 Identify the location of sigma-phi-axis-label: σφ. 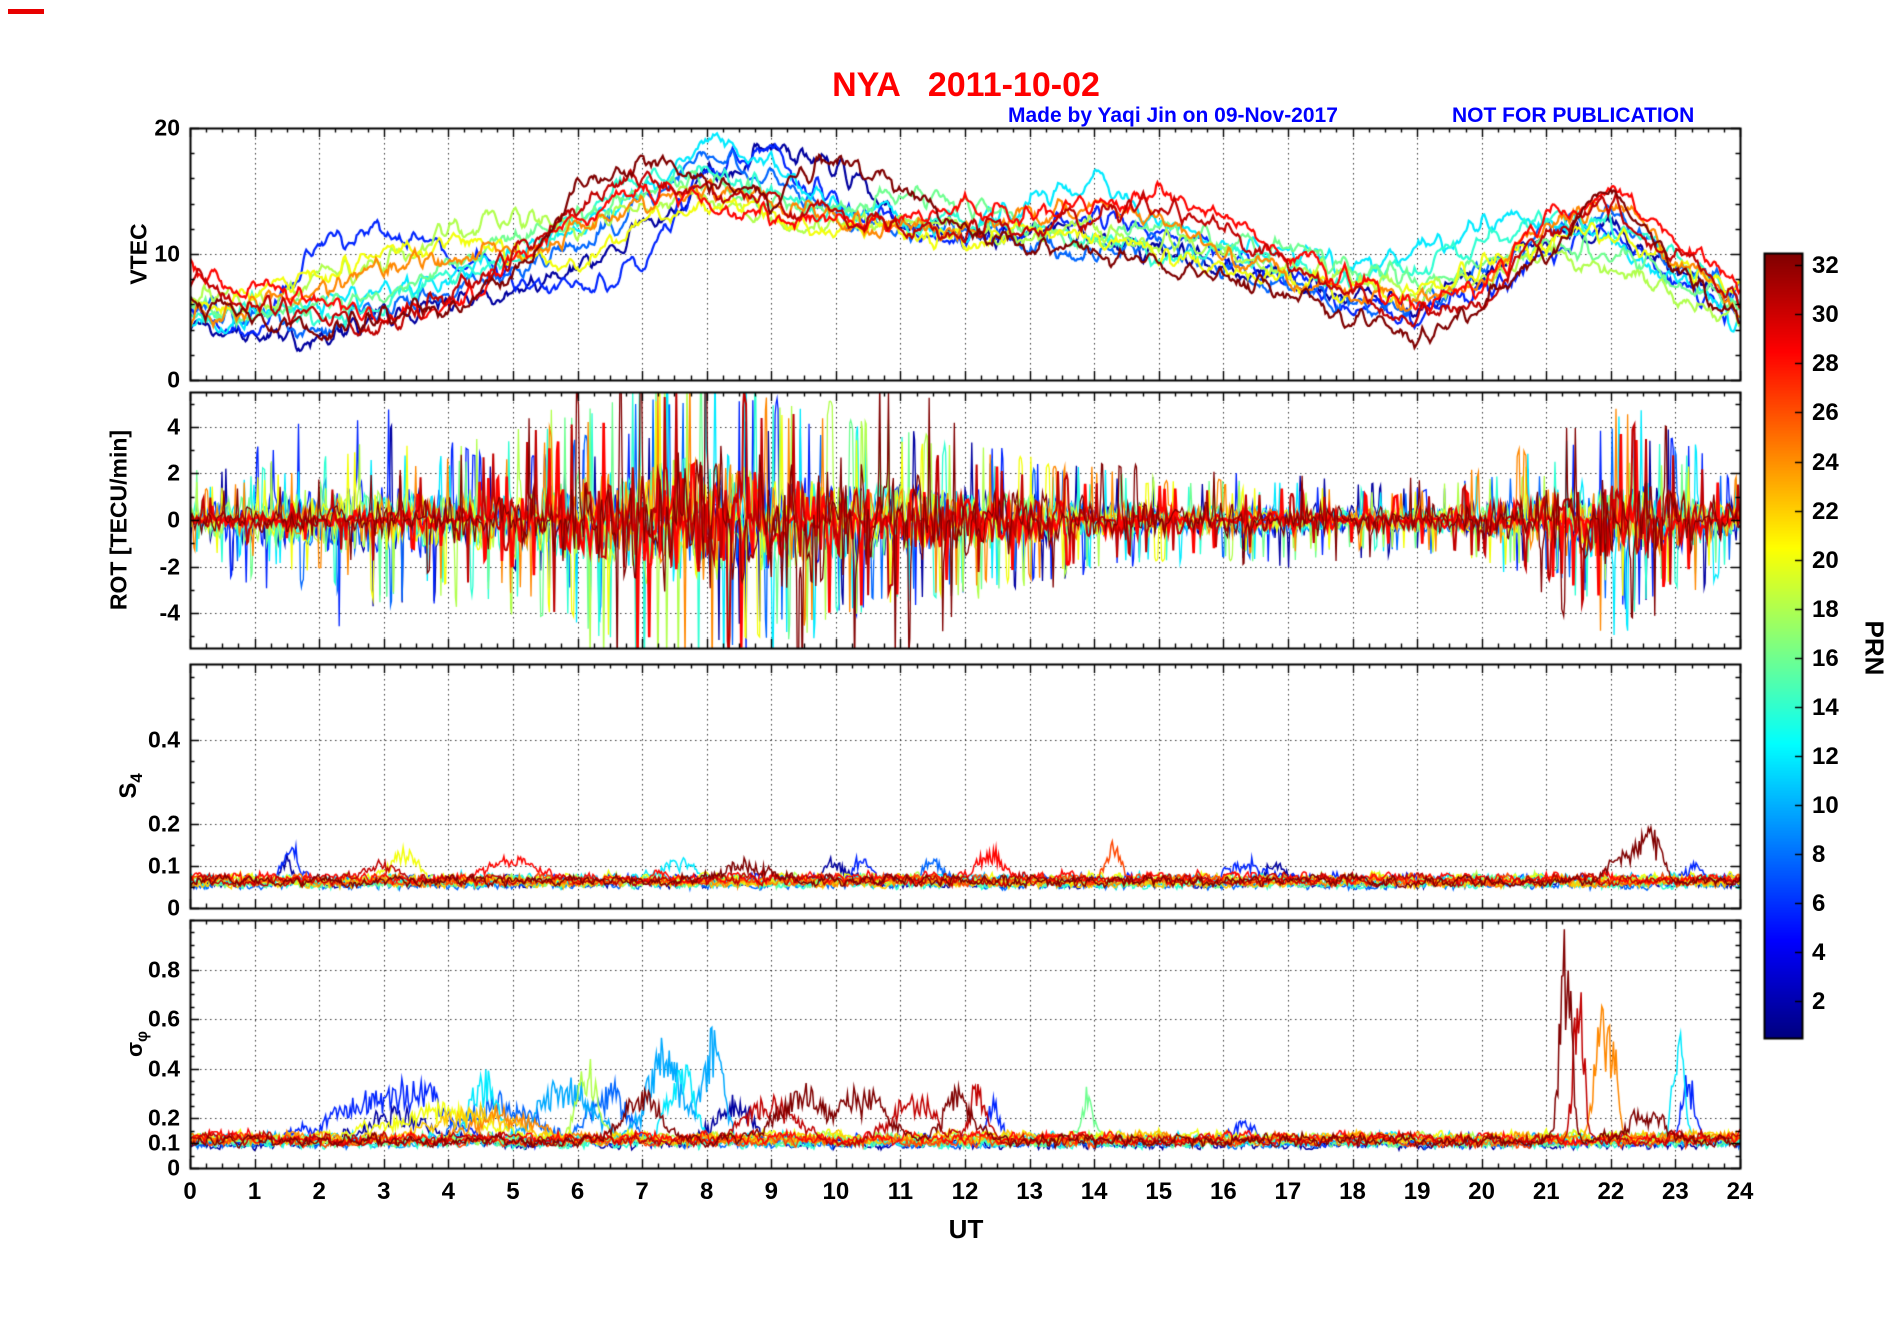
(137, 1044).